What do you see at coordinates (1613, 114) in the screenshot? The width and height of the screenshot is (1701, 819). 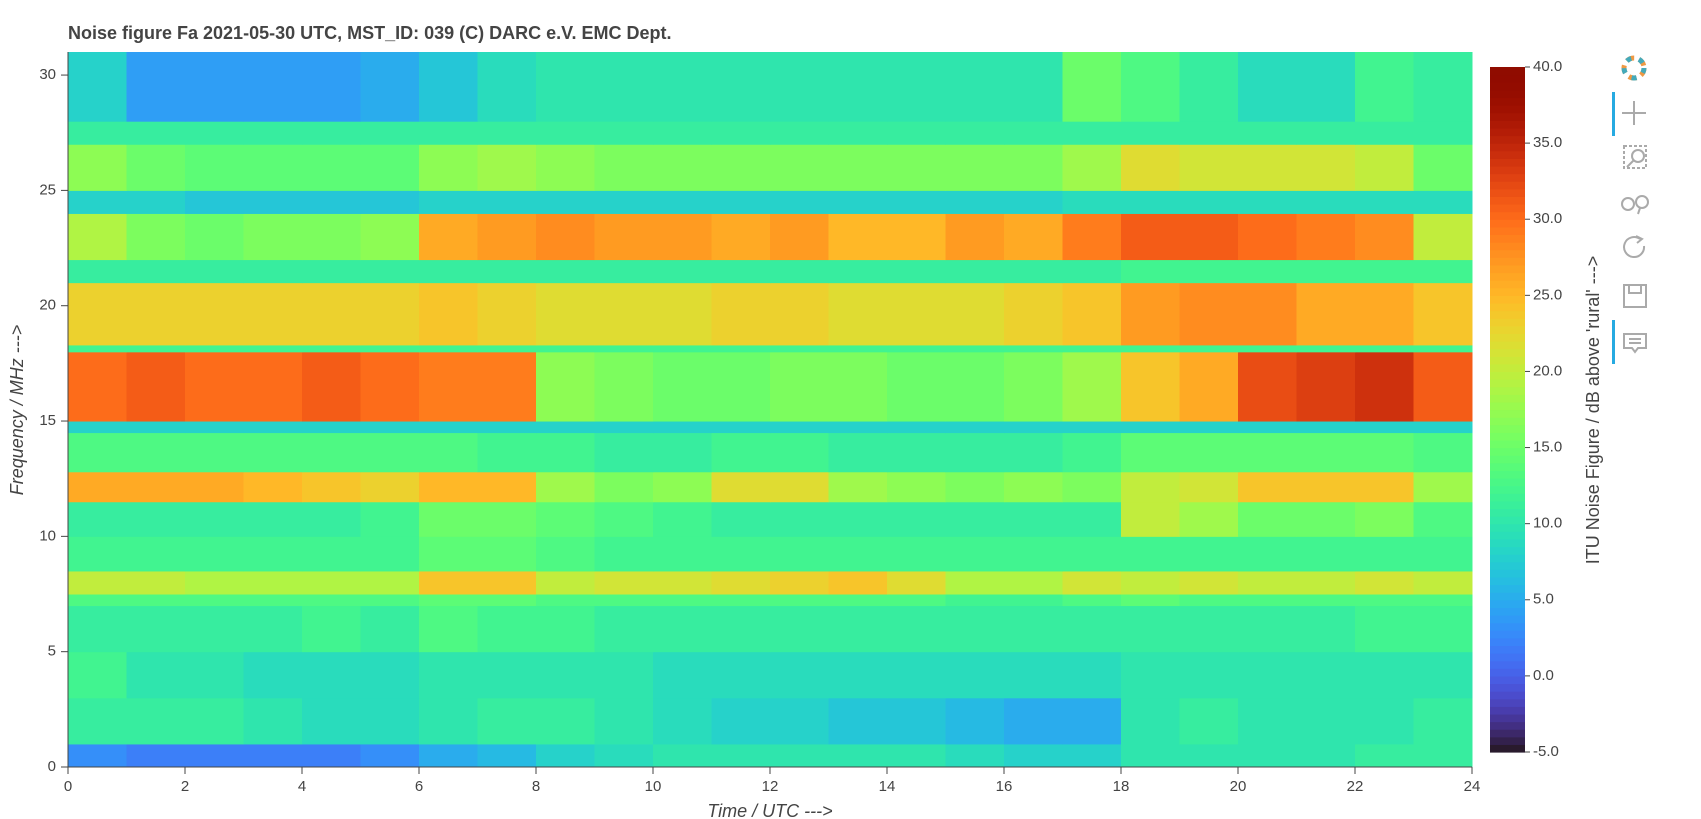 I see `active-indicator` at bounding box center [1613, 114].